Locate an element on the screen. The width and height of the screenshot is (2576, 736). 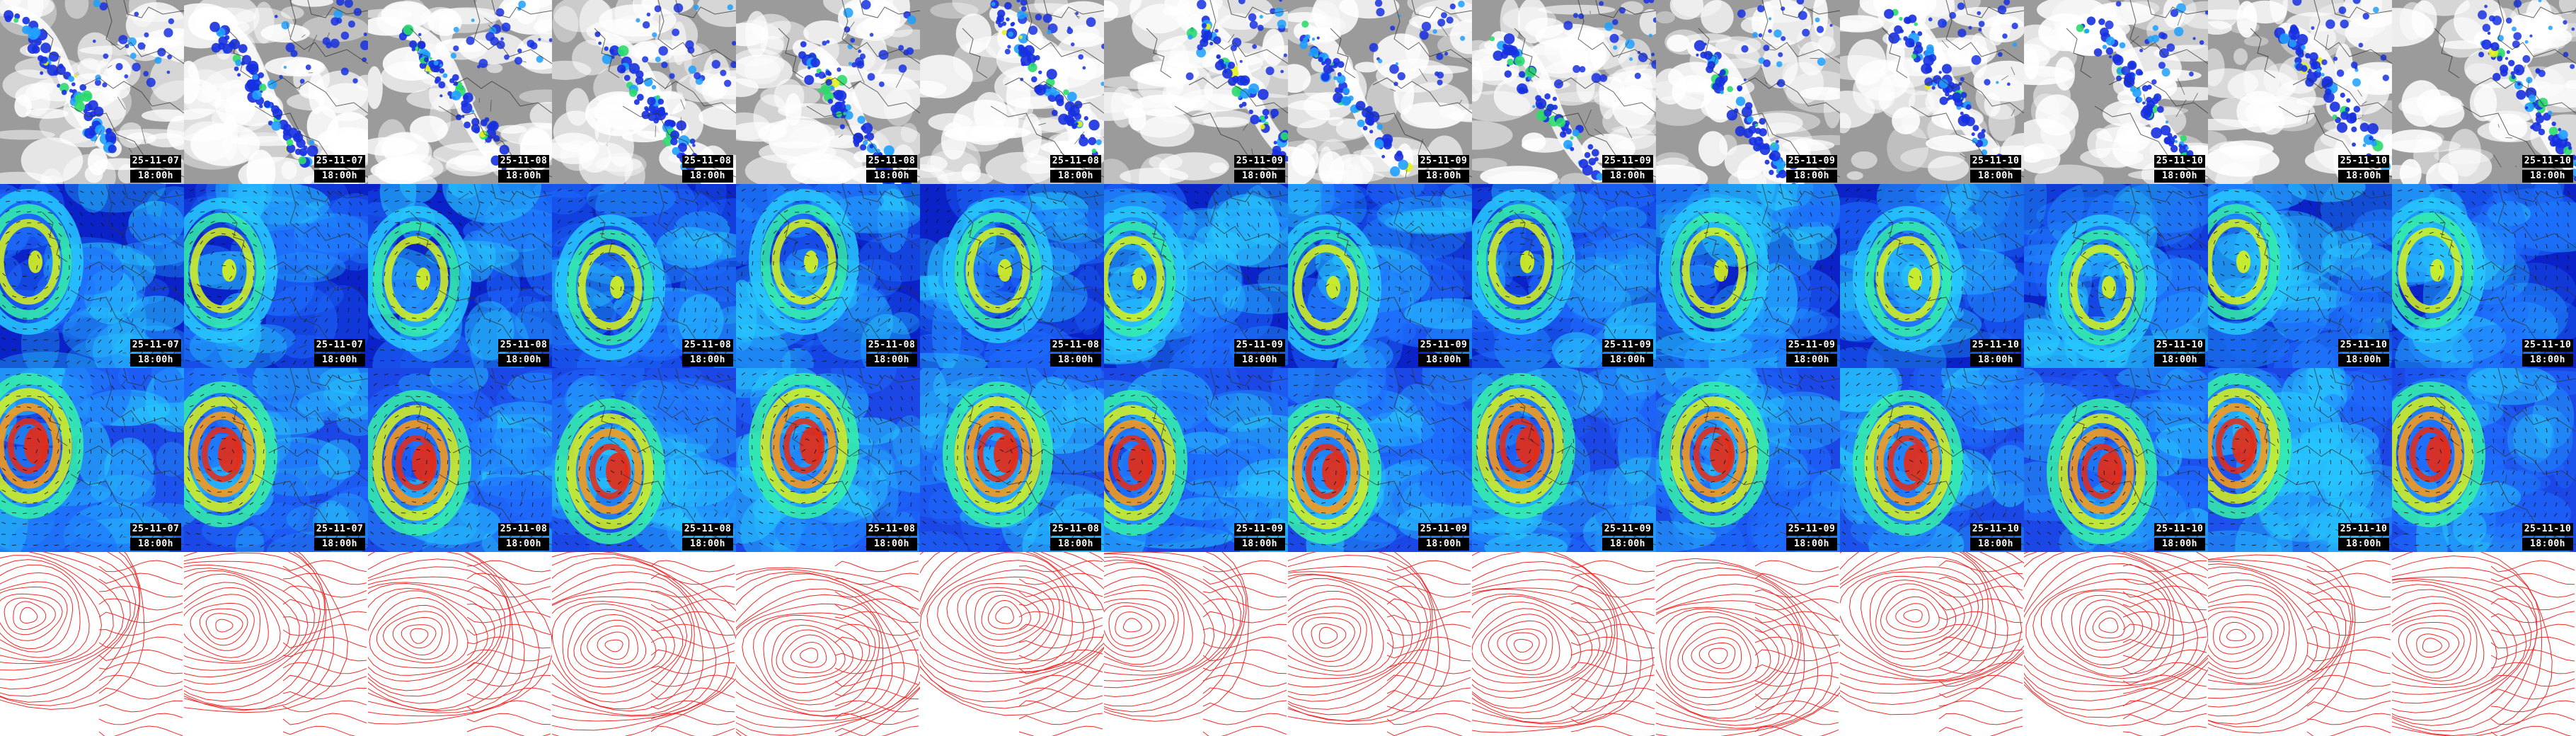
valid-date-label: 25-11-07 is located at coordinates (340, 345).